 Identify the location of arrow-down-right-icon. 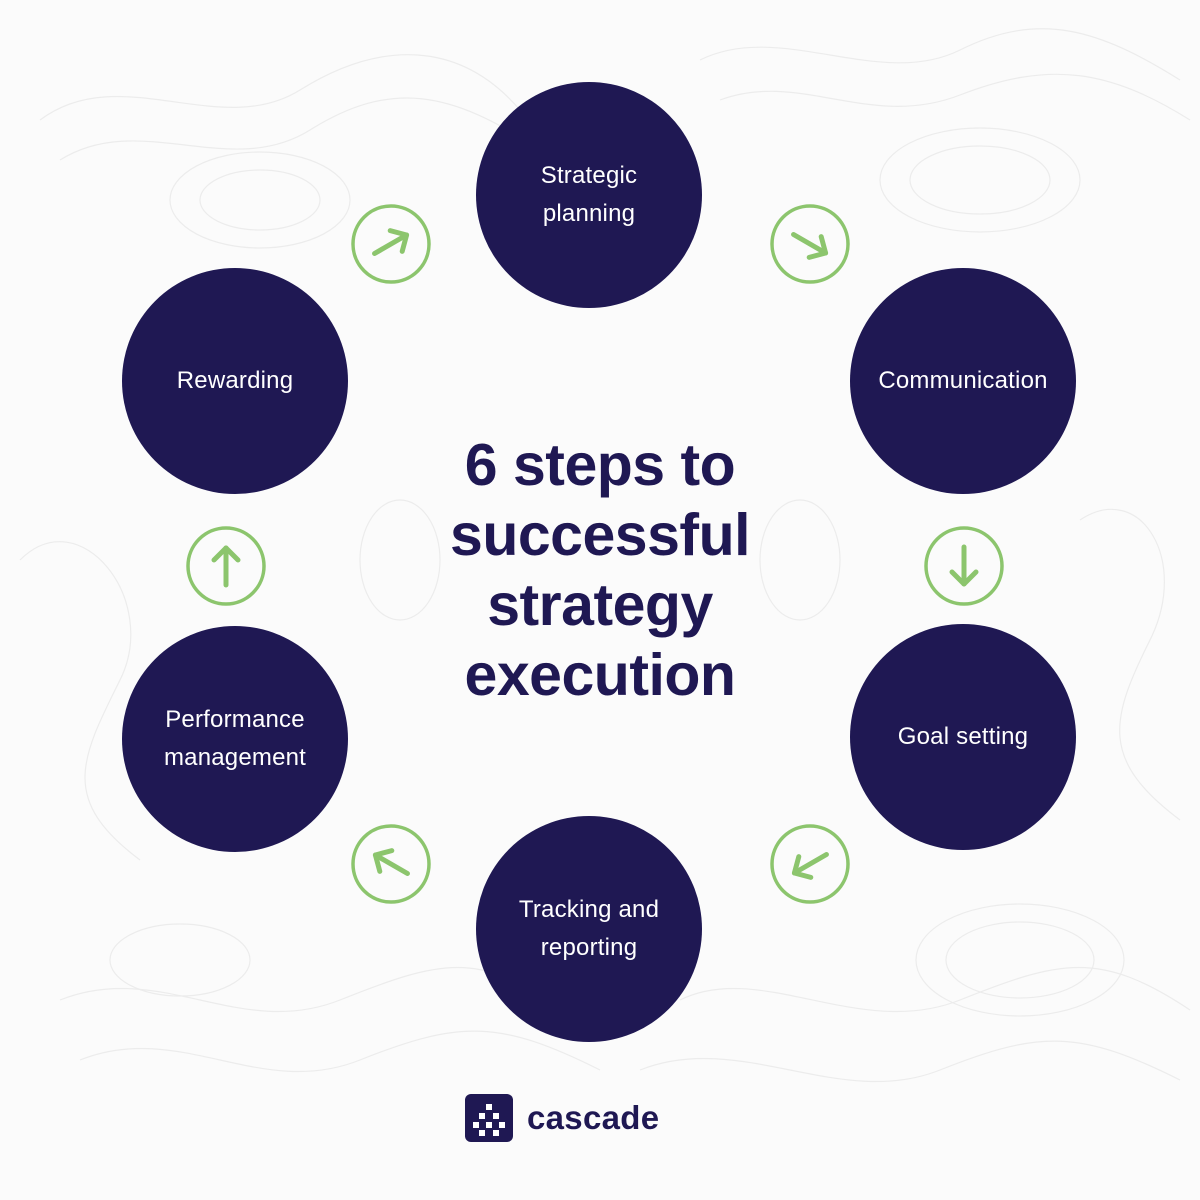
(810, 244).